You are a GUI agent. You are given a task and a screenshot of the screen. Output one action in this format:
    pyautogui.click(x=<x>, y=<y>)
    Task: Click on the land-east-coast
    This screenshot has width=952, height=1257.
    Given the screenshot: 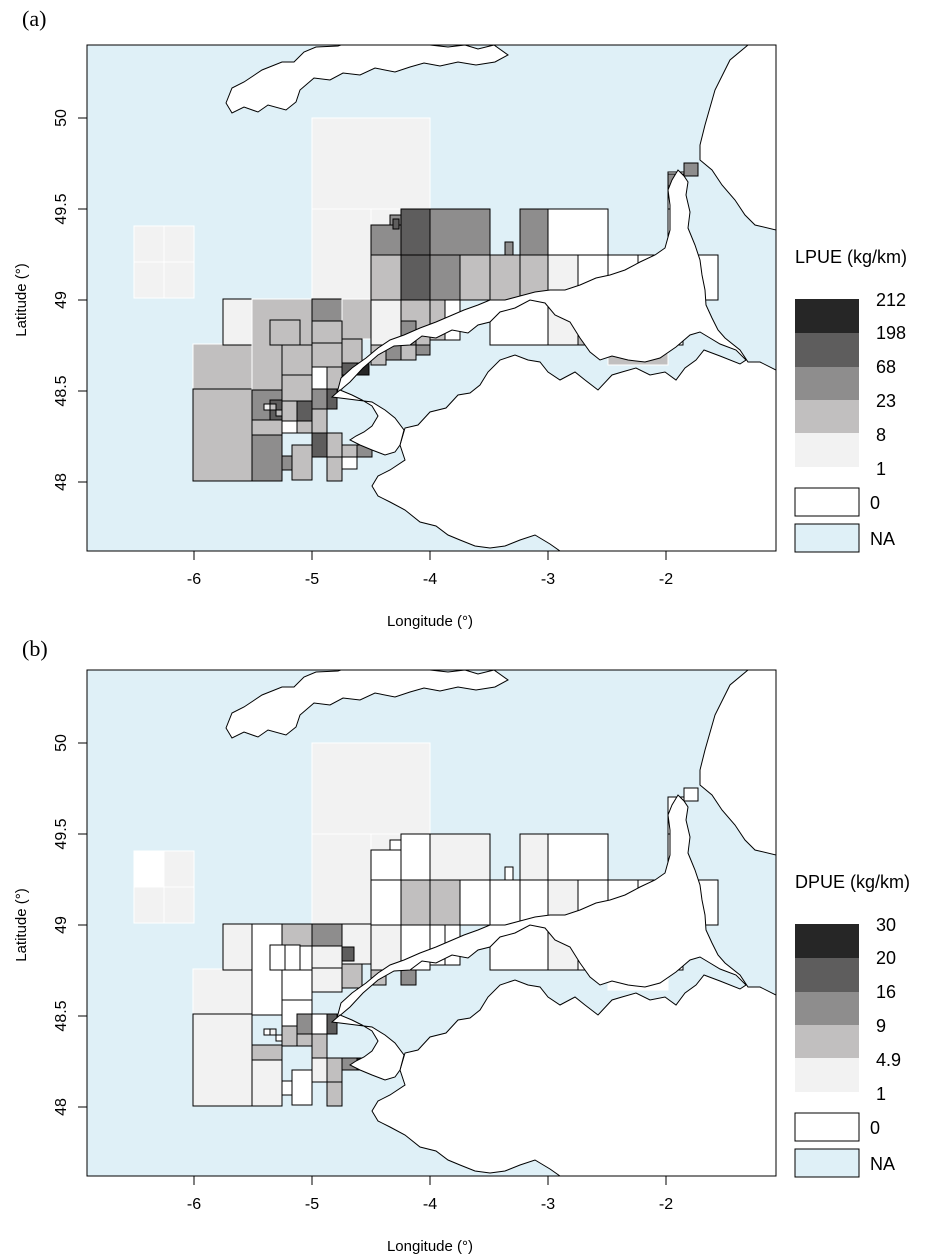 What is the action you would take?
    pyautogui.click(x=737, y=138)
    